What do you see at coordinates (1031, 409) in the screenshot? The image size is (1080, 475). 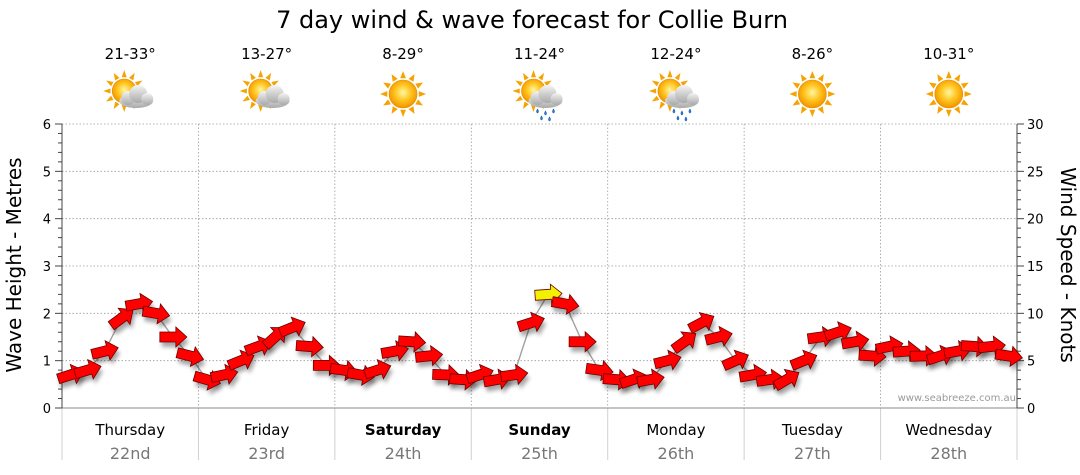 I see `right-tick-label: 0` at bounding box center [1031, 409].